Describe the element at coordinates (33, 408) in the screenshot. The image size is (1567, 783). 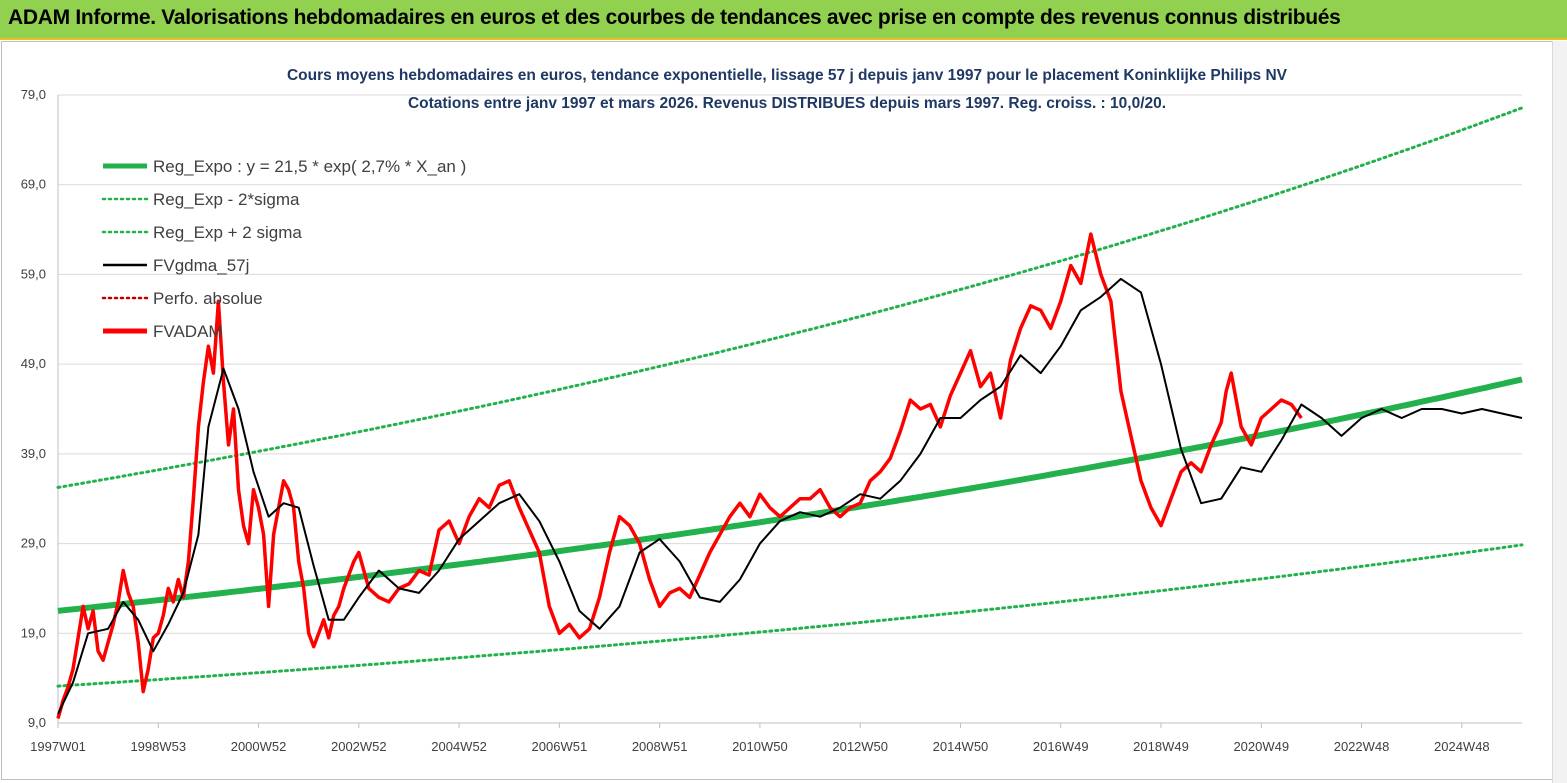
I see `y-axis: 79,0 69,0 59,0 49,0 39,0 29,0 19,0 9,0` at that location.